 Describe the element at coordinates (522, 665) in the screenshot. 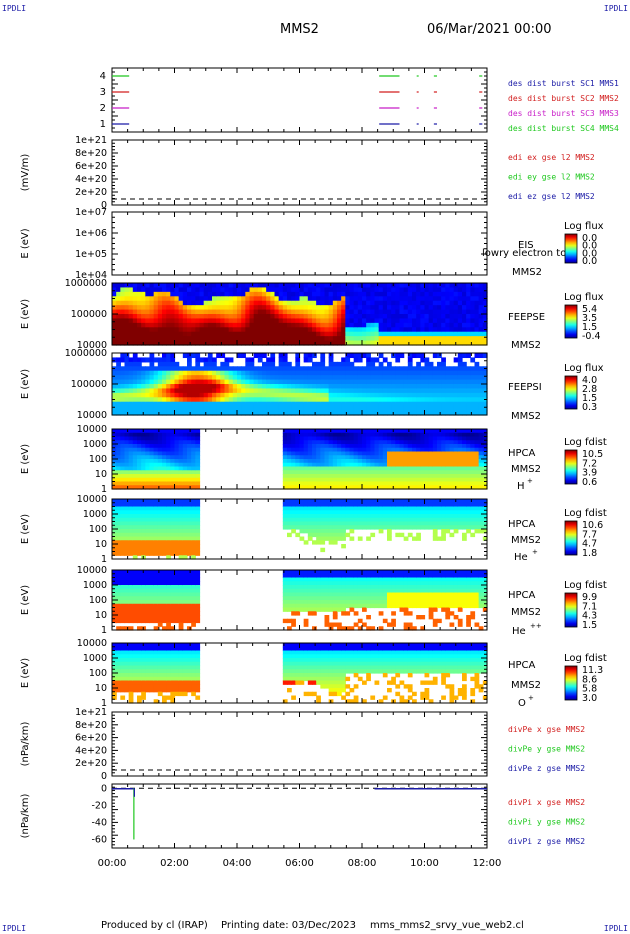

I see `instrument-label-hpca-o: HPCA` at that location.